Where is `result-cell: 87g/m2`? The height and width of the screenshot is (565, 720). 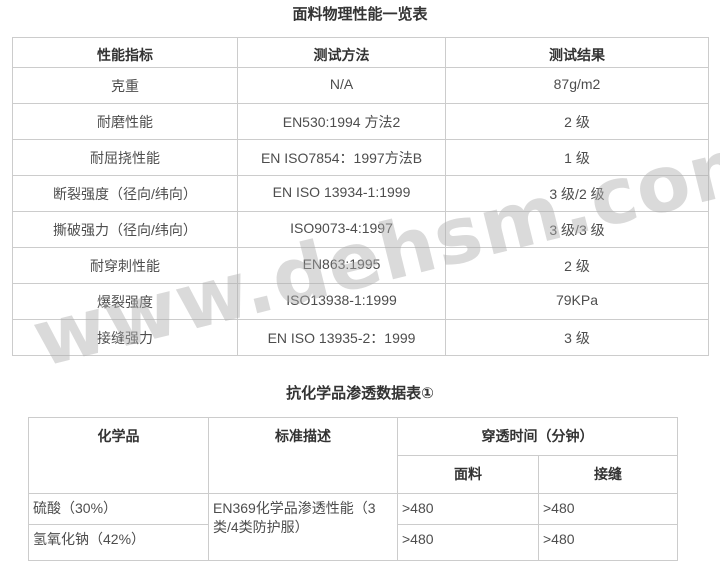
result-cell: 87g/m2 is located at coordinates (577, 85).